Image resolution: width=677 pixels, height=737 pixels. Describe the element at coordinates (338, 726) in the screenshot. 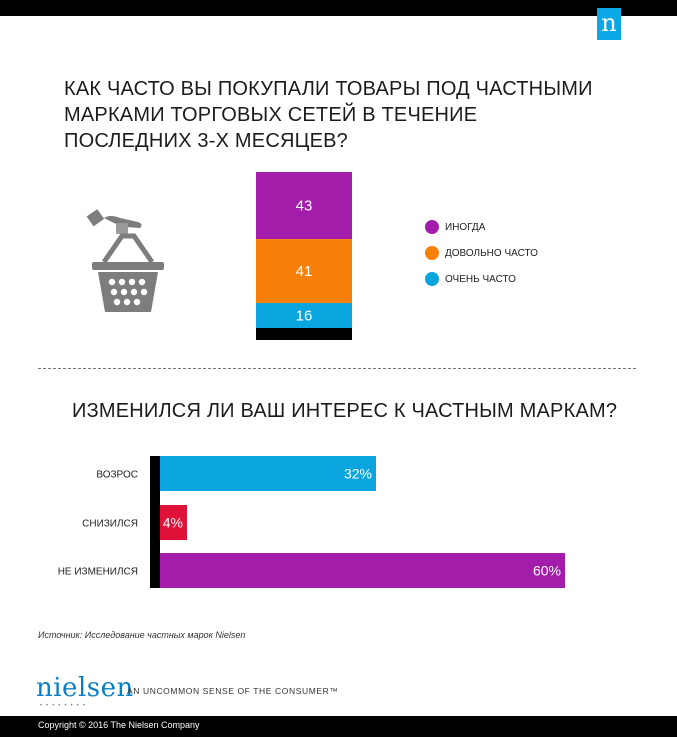

I see `footer-bar` at that location.